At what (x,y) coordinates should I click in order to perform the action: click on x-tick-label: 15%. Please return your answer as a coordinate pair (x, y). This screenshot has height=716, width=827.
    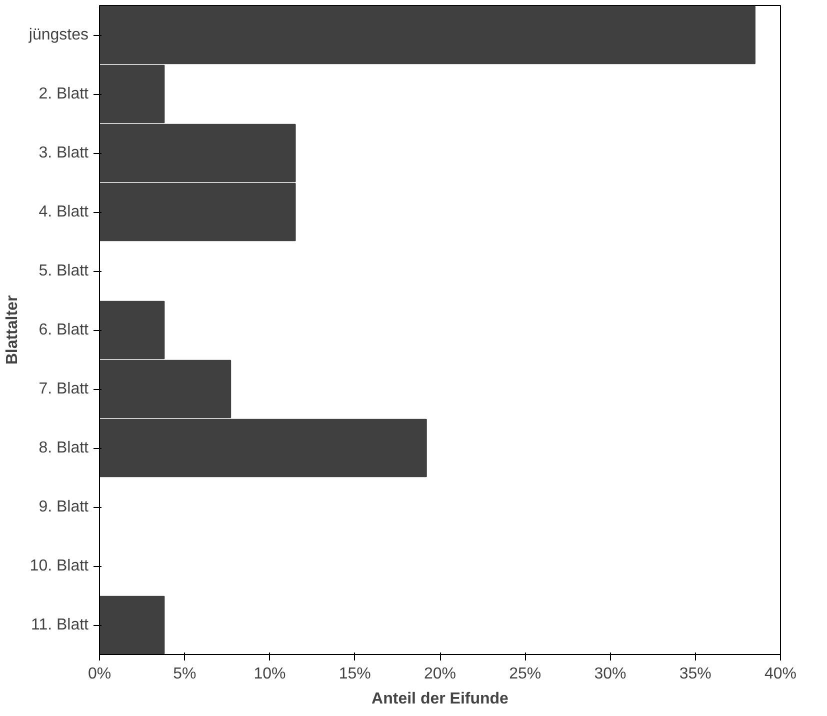
    Looking at the image, I should click on (354, 674).